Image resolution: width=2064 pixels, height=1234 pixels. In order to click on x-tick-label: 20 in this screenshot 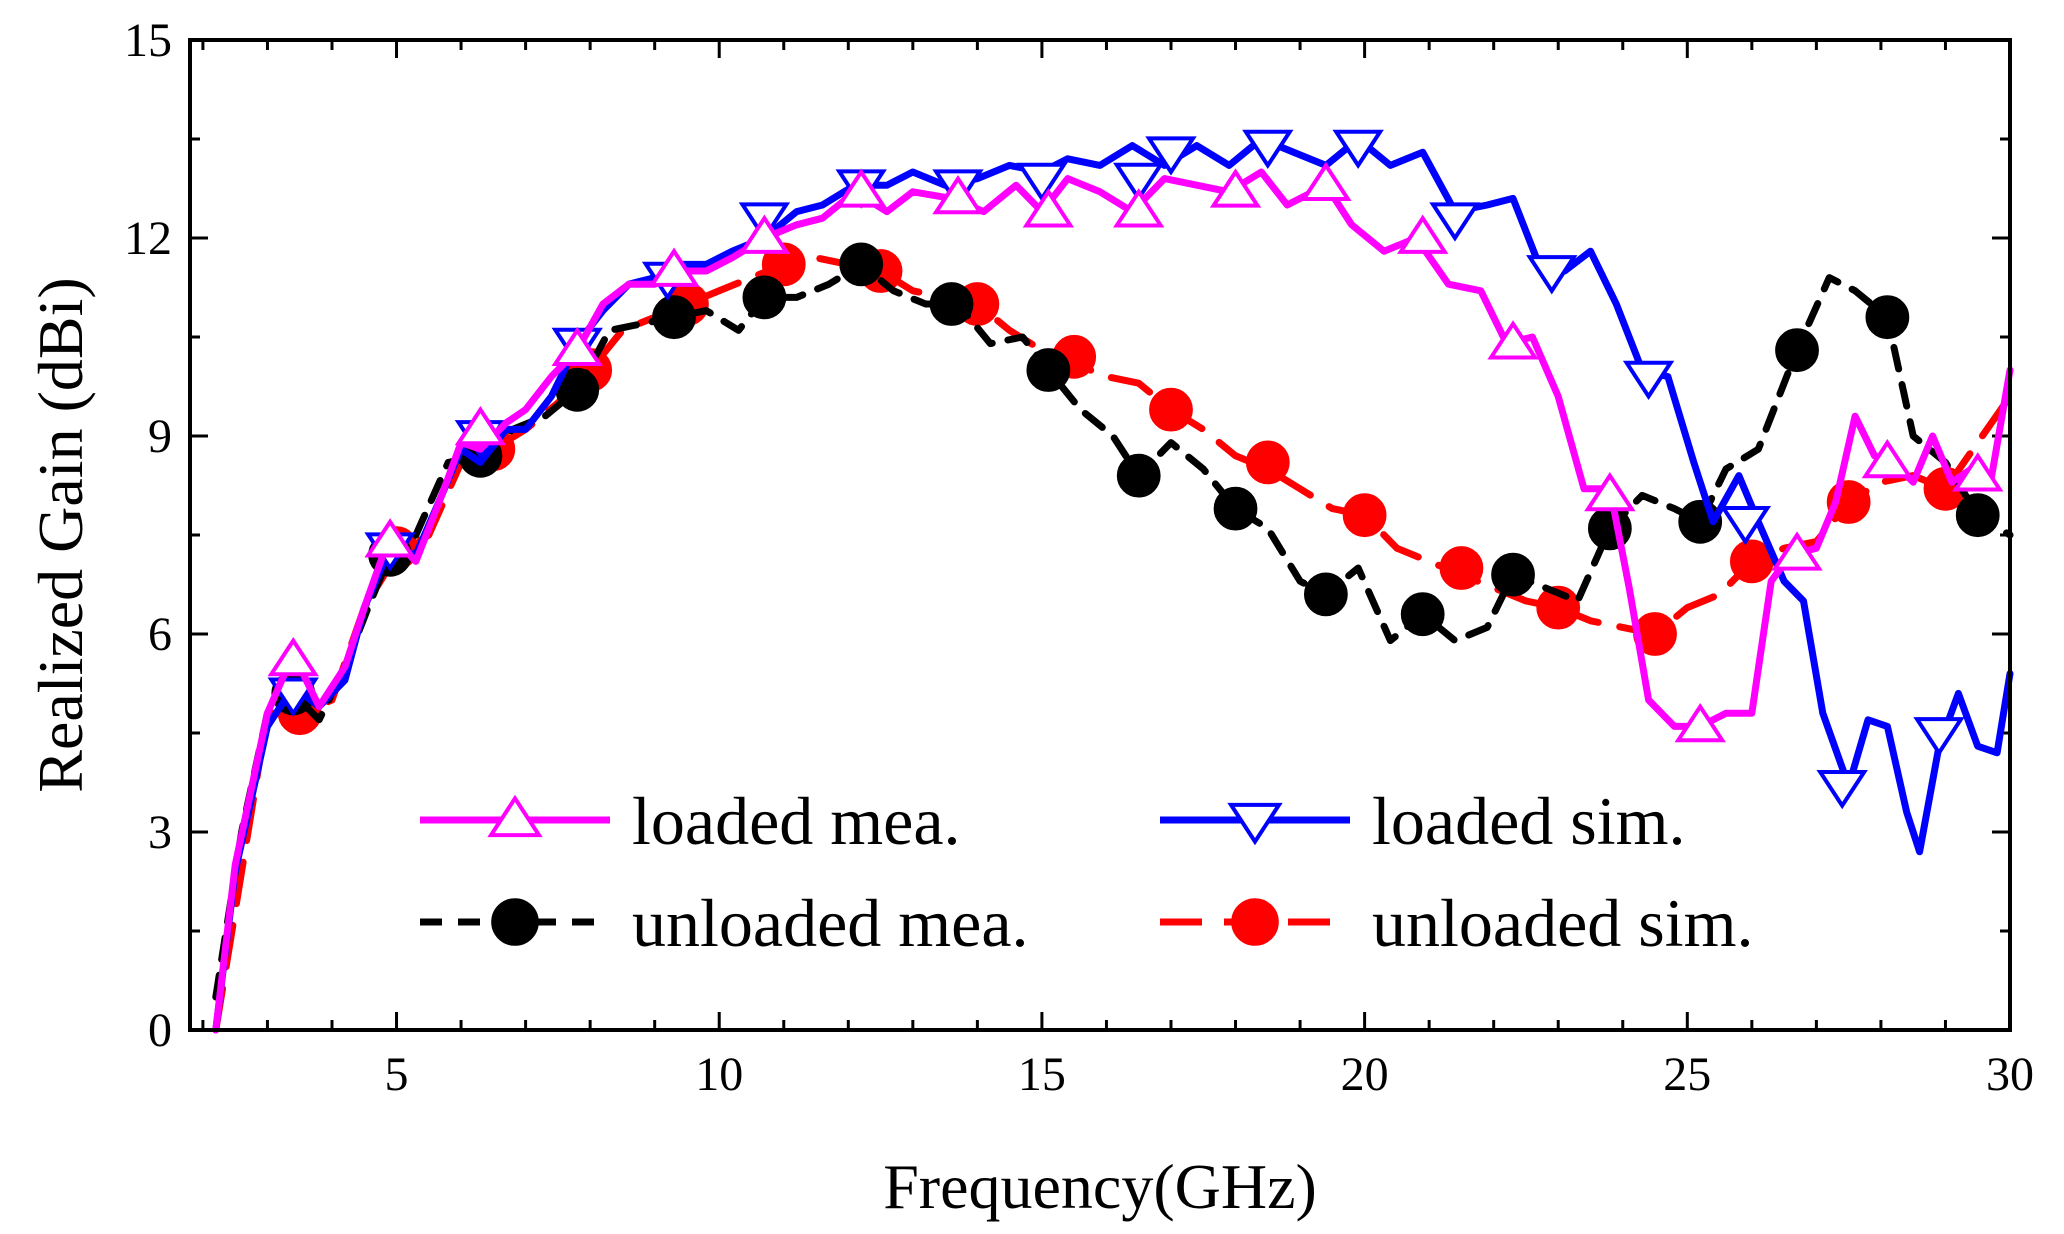, I will do `click(1365, 1074)`.